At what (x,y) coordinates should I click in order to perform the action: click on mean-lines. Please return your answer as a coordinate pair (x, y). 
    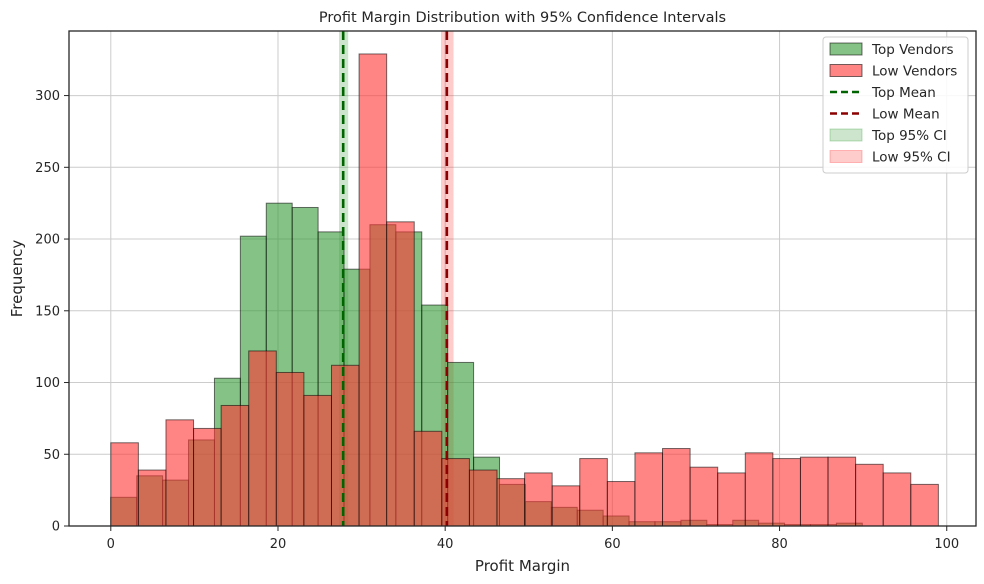
    Looking at the image, I should click on (395, 278).